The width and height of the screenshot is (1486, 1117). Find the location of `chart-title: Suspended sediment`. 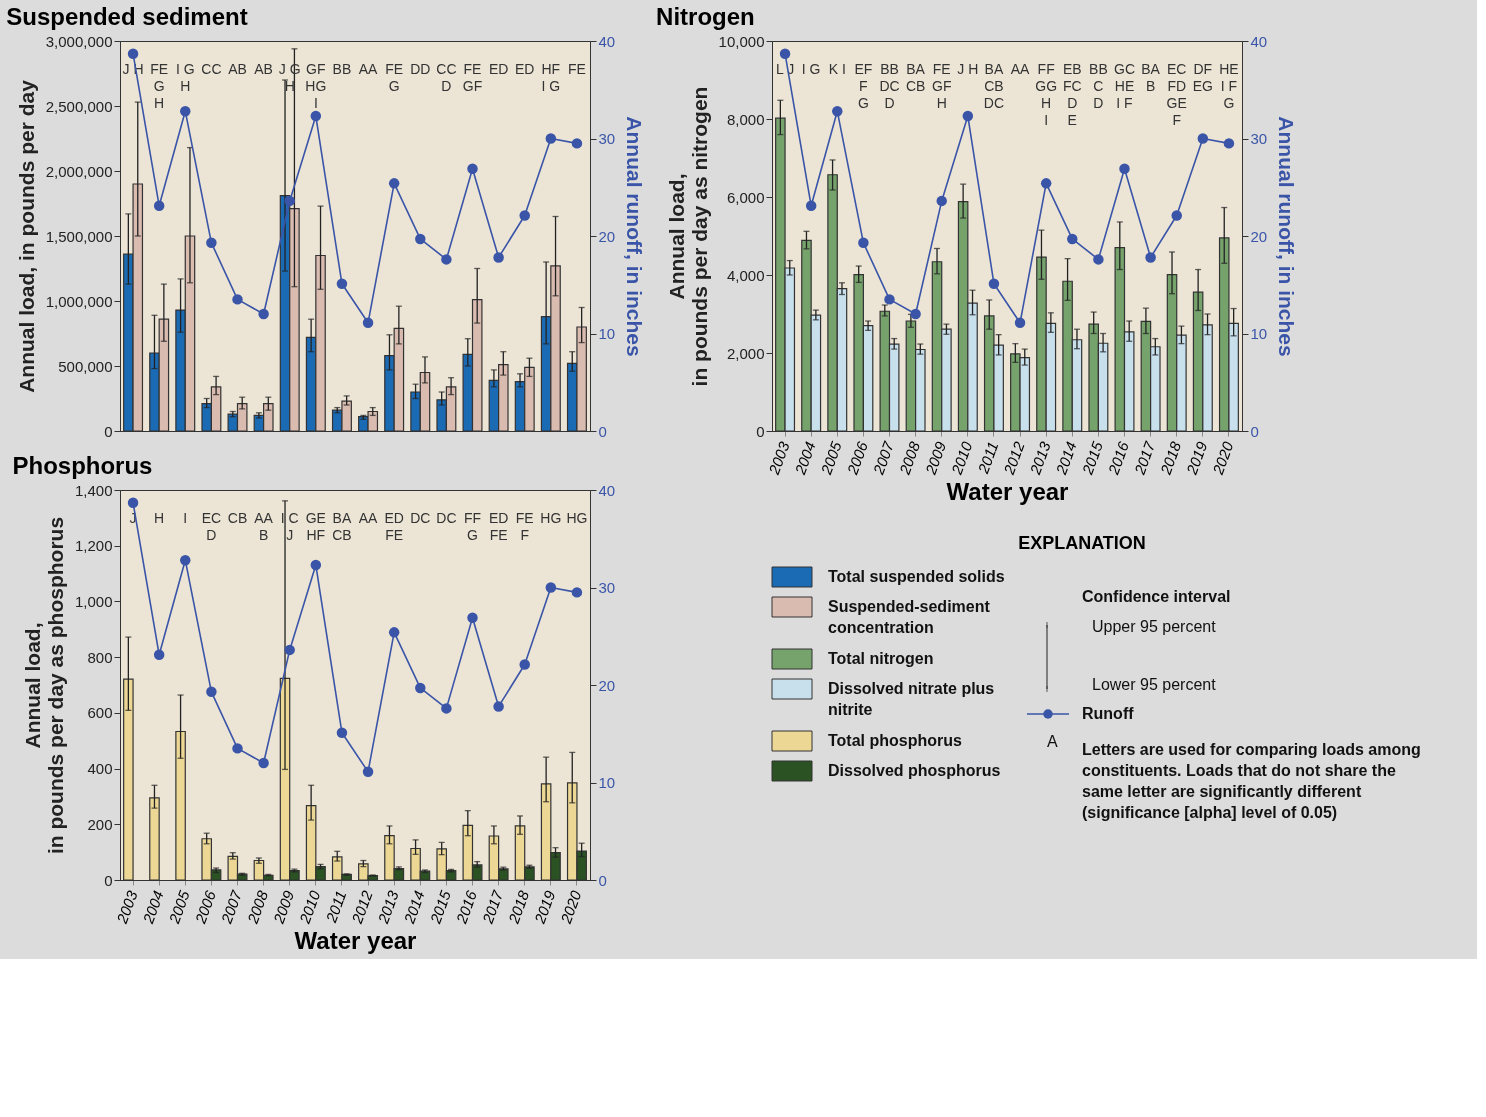

chart-title: Suspended sediment is located at coordinates (127, 16).